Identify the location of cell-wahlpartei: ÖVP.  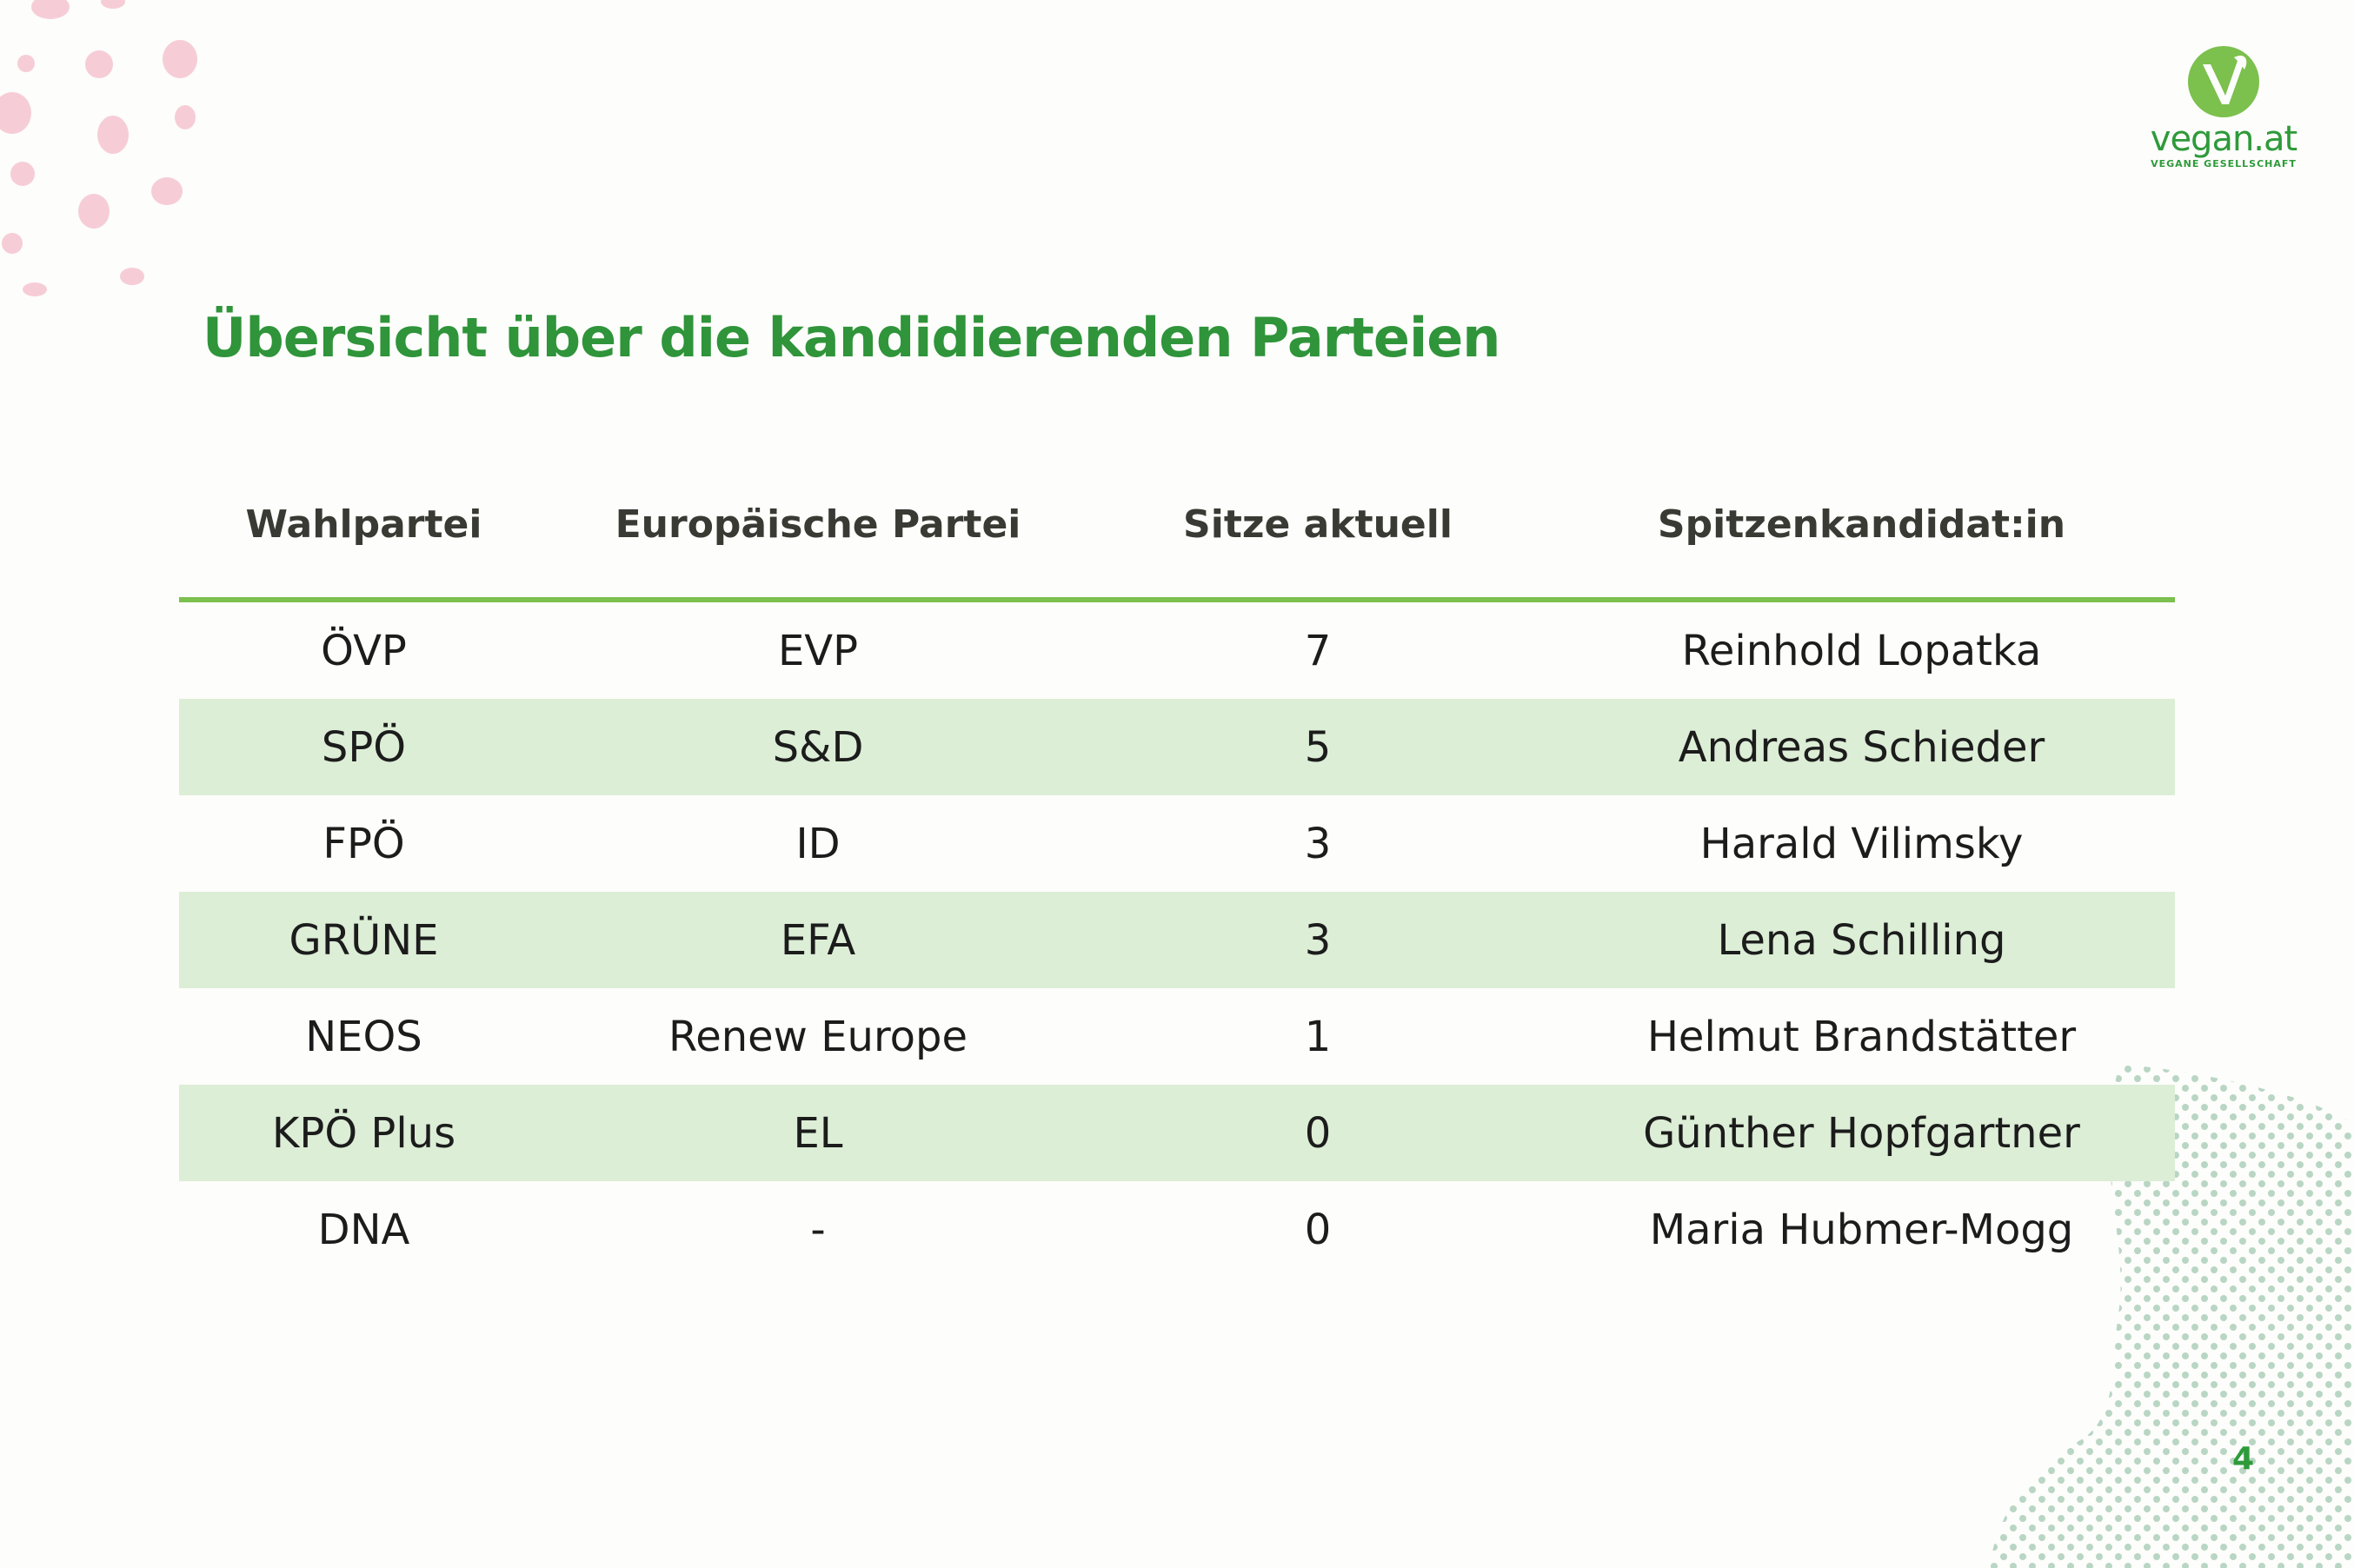
(364, 650).